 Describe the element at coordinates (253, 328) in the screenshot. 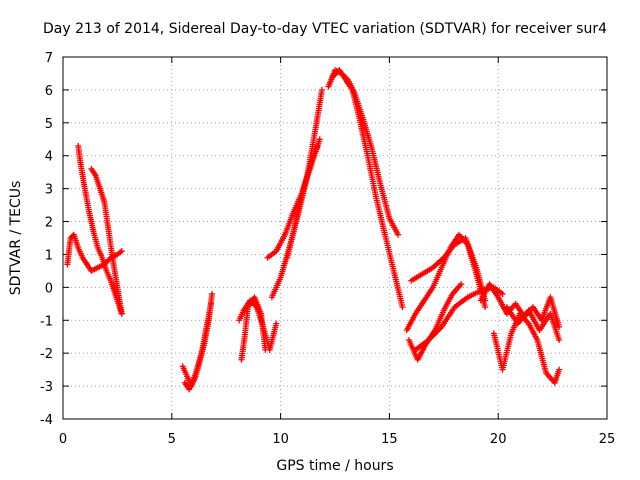

I see `series-arc7` at that location.